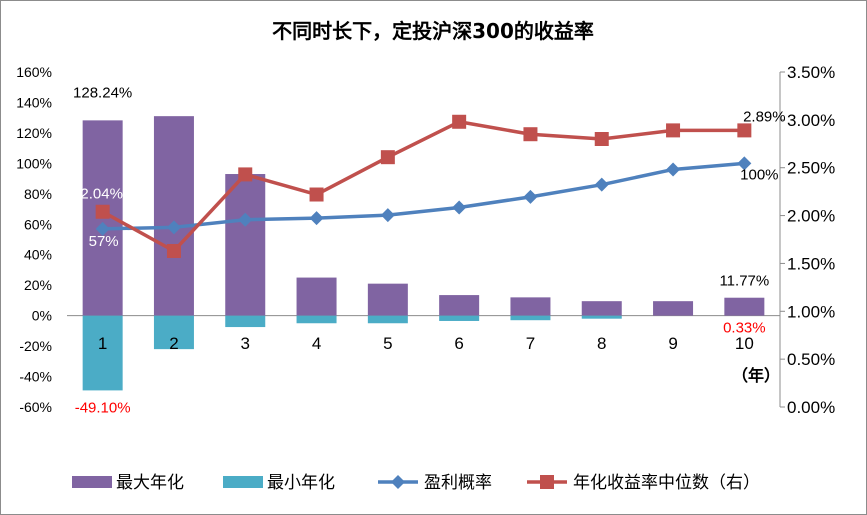 This screenshot has width=867, height=515. I want to click on right-tick-label: 3.50%, so click(811, 72).